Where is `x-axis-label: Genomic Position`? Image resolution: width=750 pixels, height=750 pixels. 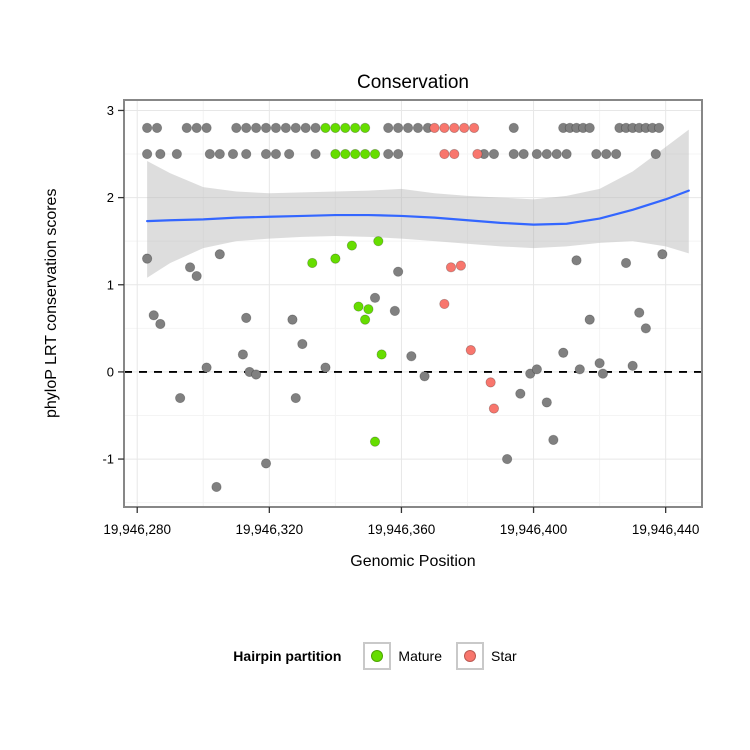
x-axis-label: Genomic Position is located at coordinates (413, 561).